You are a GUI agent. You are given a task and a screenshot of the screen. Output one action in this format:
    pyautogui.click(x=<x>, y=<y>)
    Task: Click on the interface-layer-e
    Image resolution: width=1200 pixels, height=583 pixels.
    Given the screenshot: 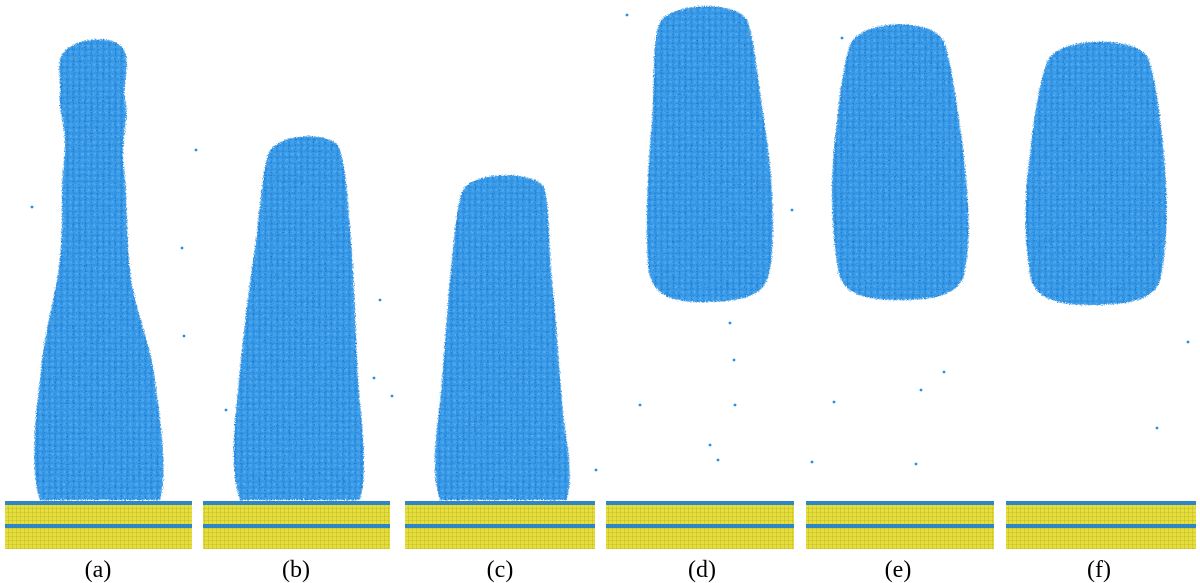 What is the action you would take?
    pyautogui.click(x=900, y=526)
    